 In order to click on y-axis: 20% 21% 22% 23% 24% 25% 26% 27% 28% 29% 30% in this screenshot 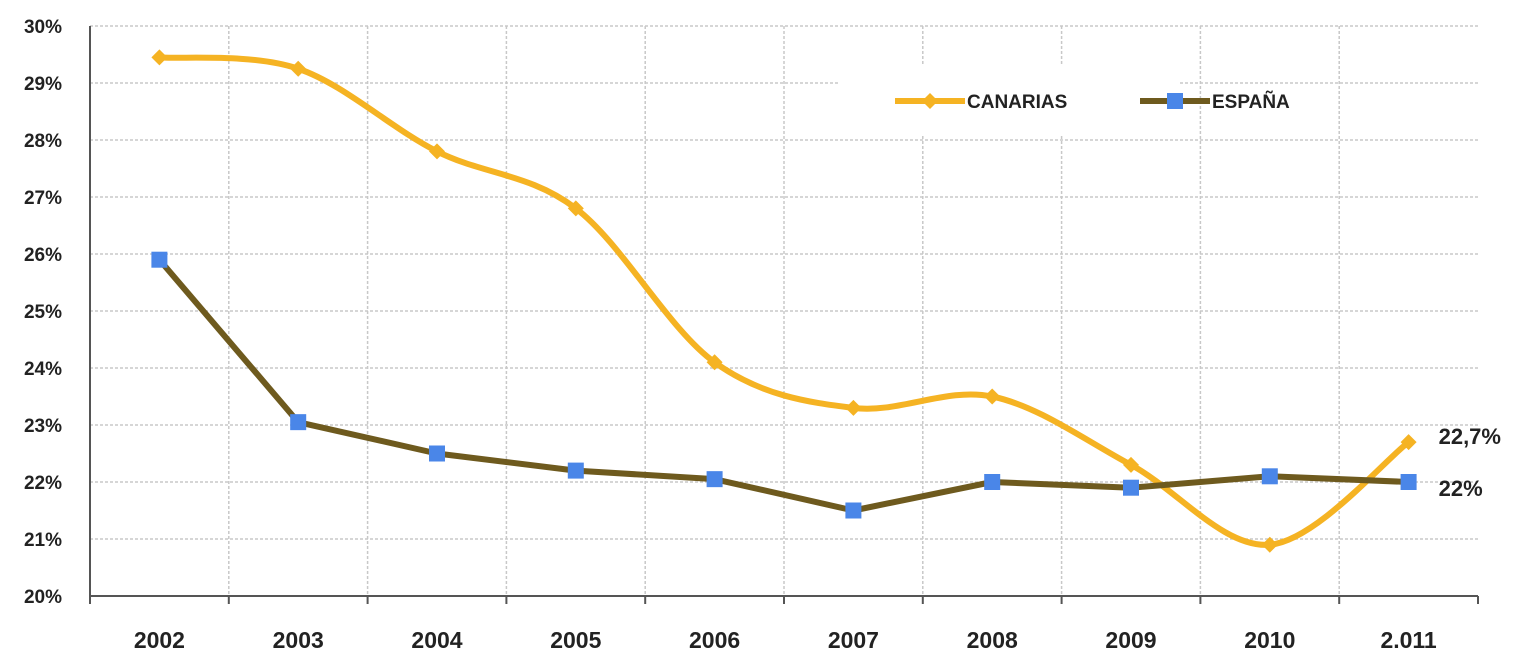, I will do `click(43, 312)`.